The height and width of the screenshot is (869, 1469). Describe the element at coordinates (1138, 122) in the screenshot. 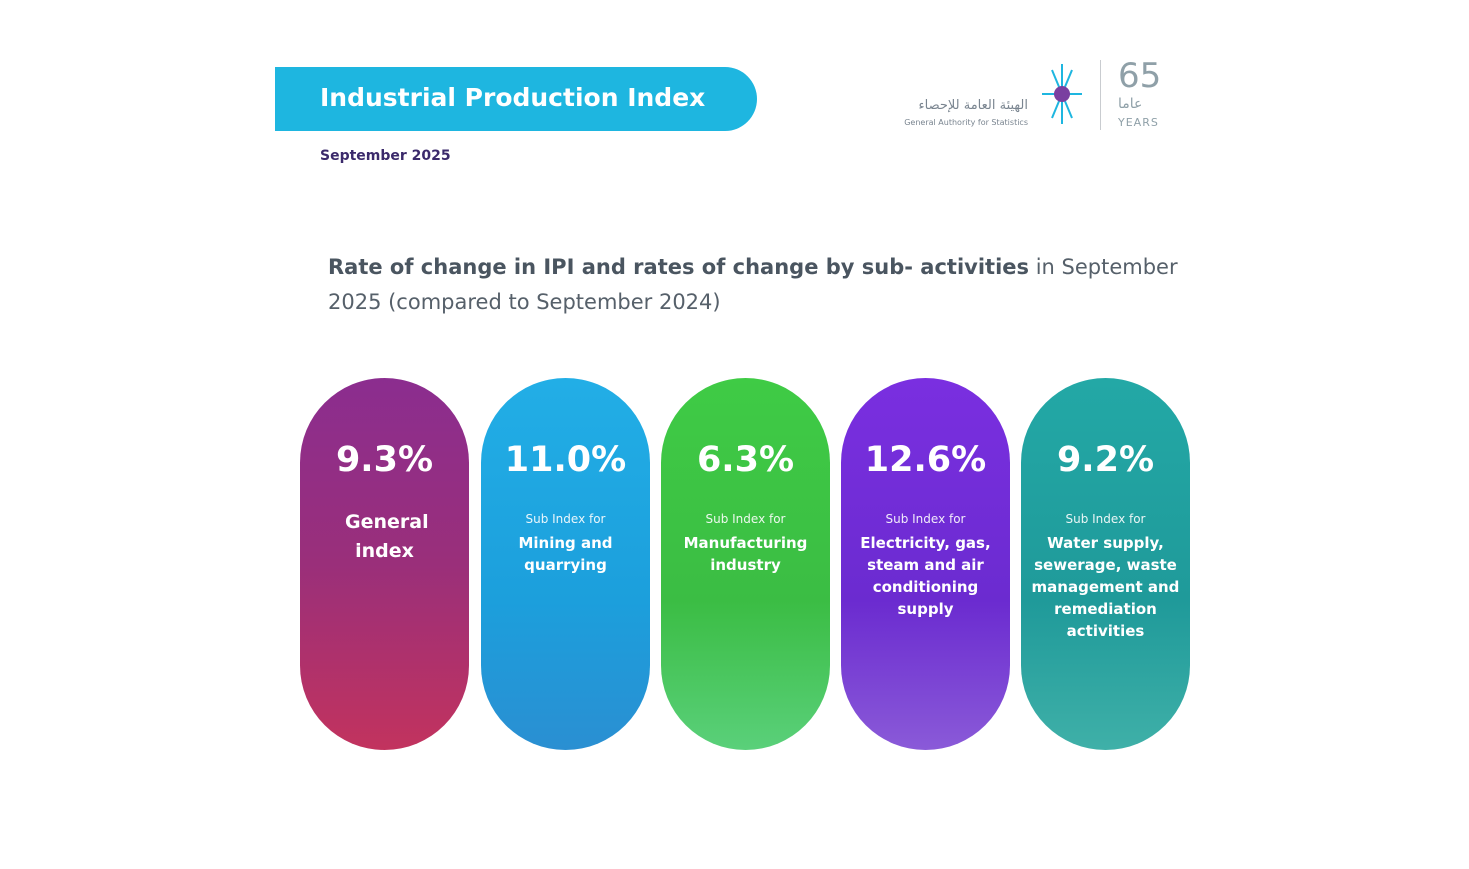

I see `years-english: YEARS` at that location.